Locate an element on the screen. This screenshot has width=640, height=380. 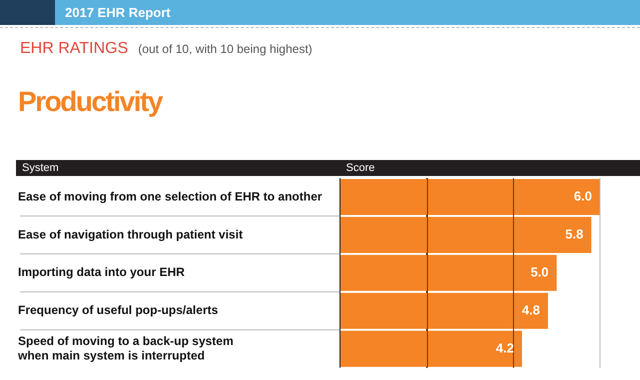
data-label: 5.0 is located at coordinates (539, 272).